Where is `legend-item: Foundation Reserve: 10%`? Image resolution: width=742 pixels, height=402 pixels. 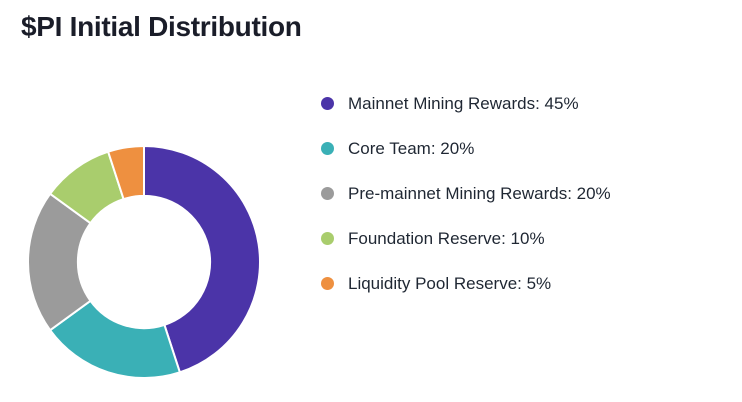
legend-item: Foundation Reserve: 10% is located at coordinates (466, 238).